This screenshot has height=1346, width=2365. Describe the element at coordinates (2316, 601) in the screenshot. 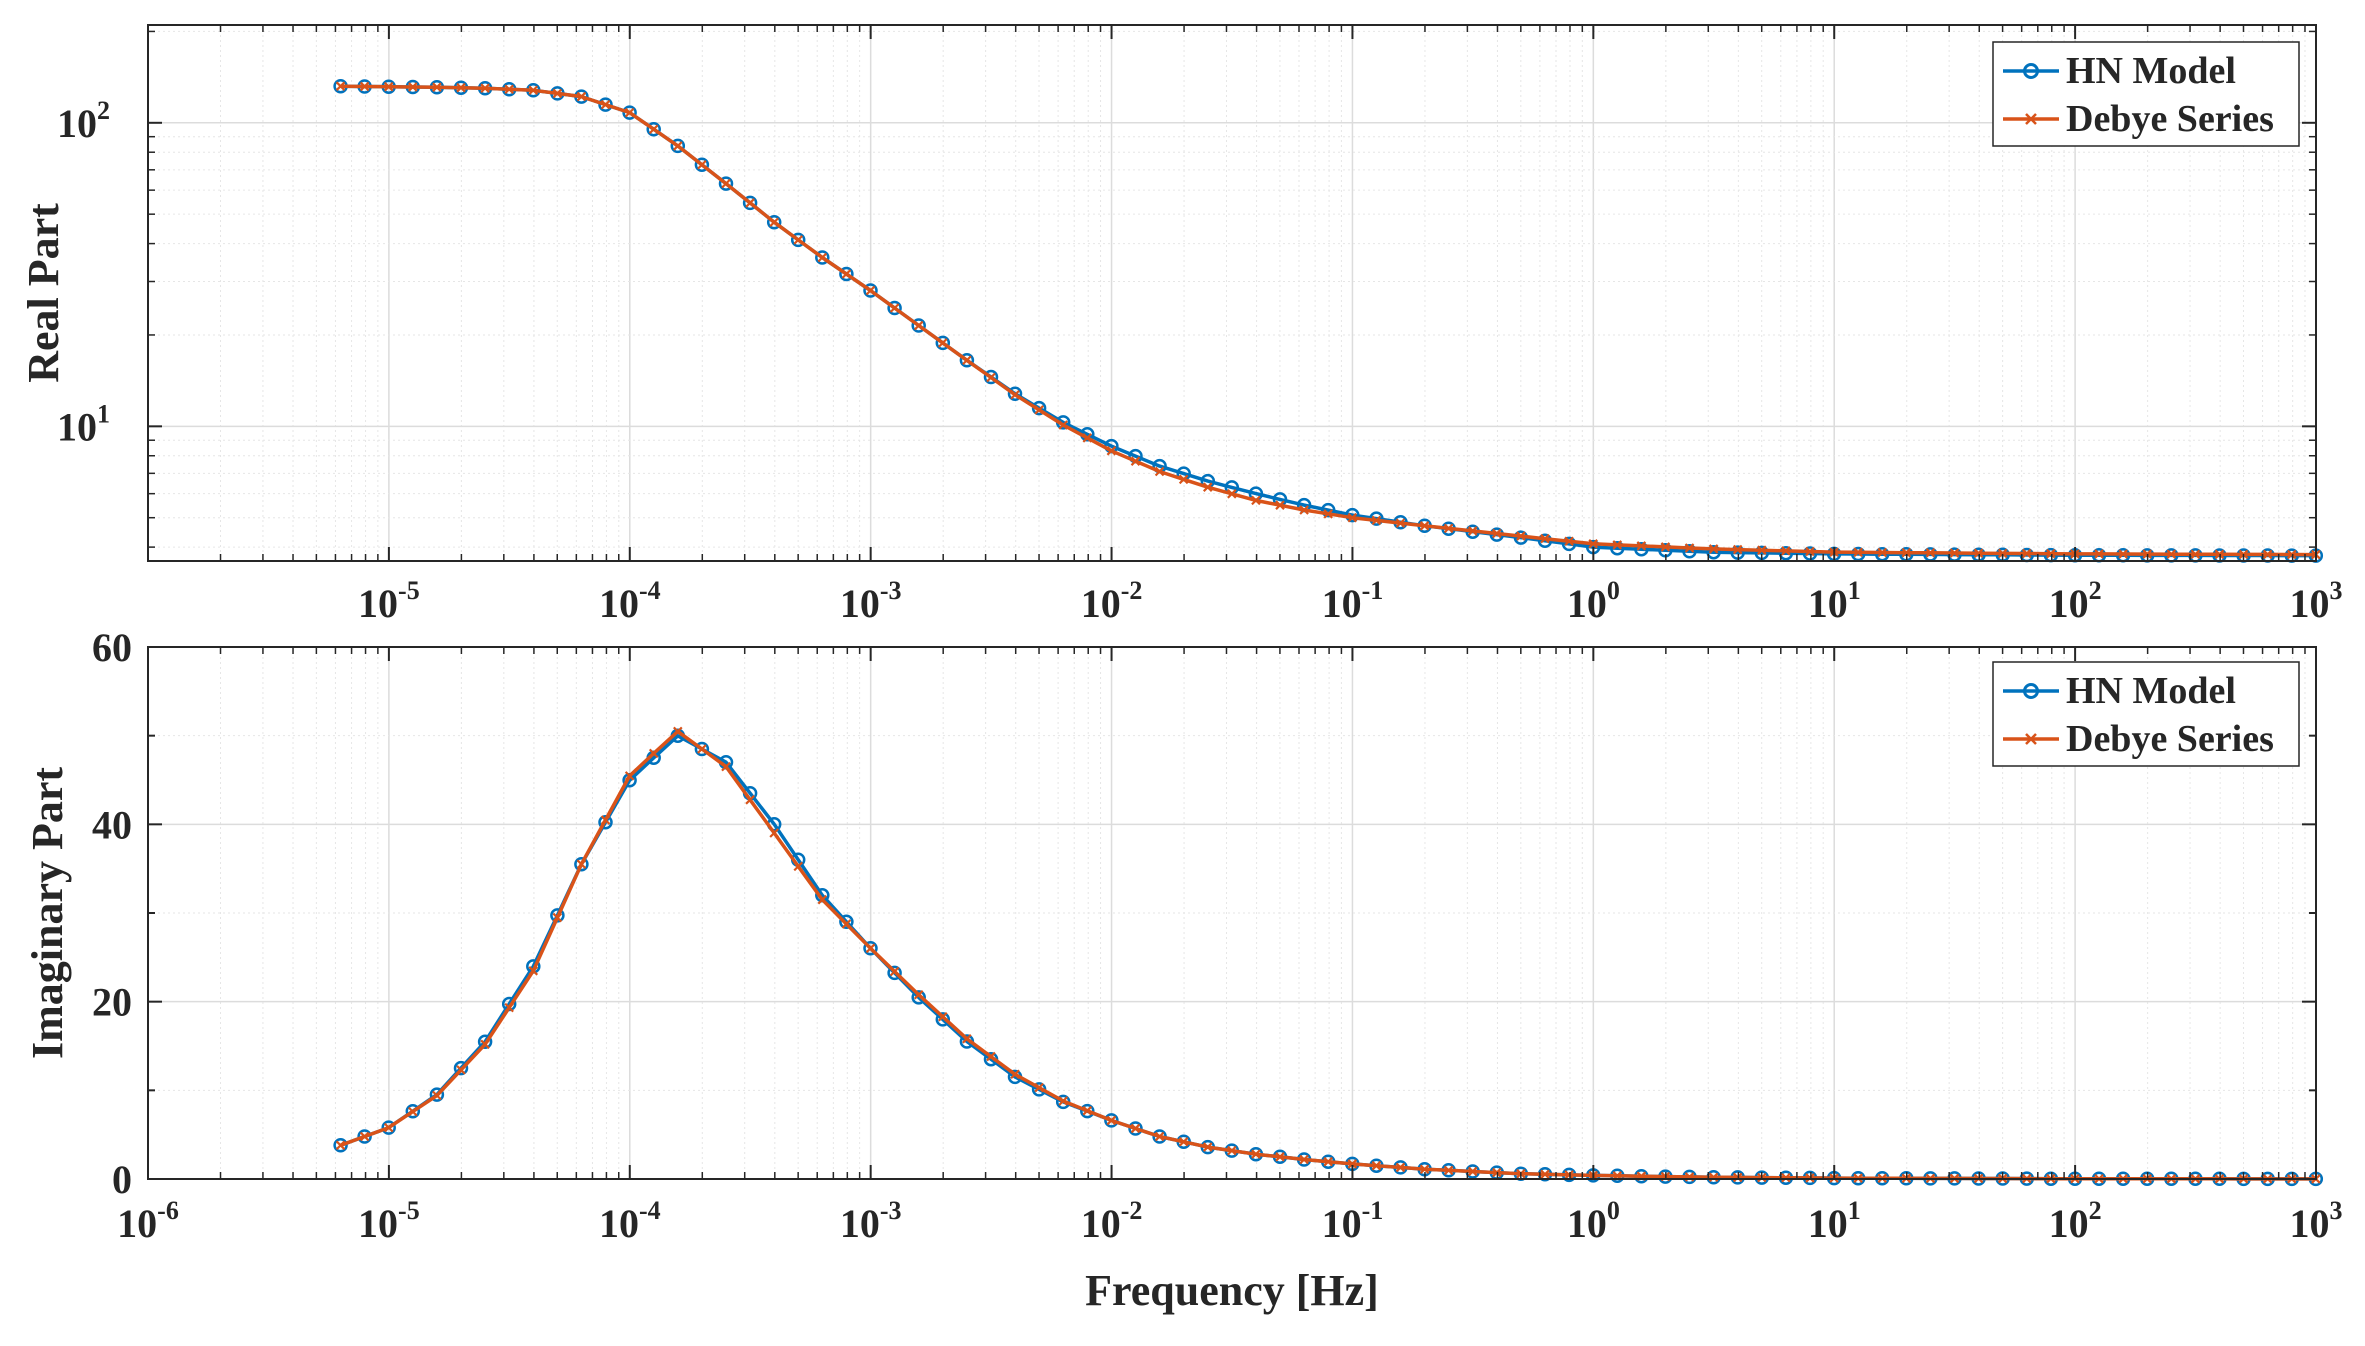

I see `x-tick-label: 10³` at that location.